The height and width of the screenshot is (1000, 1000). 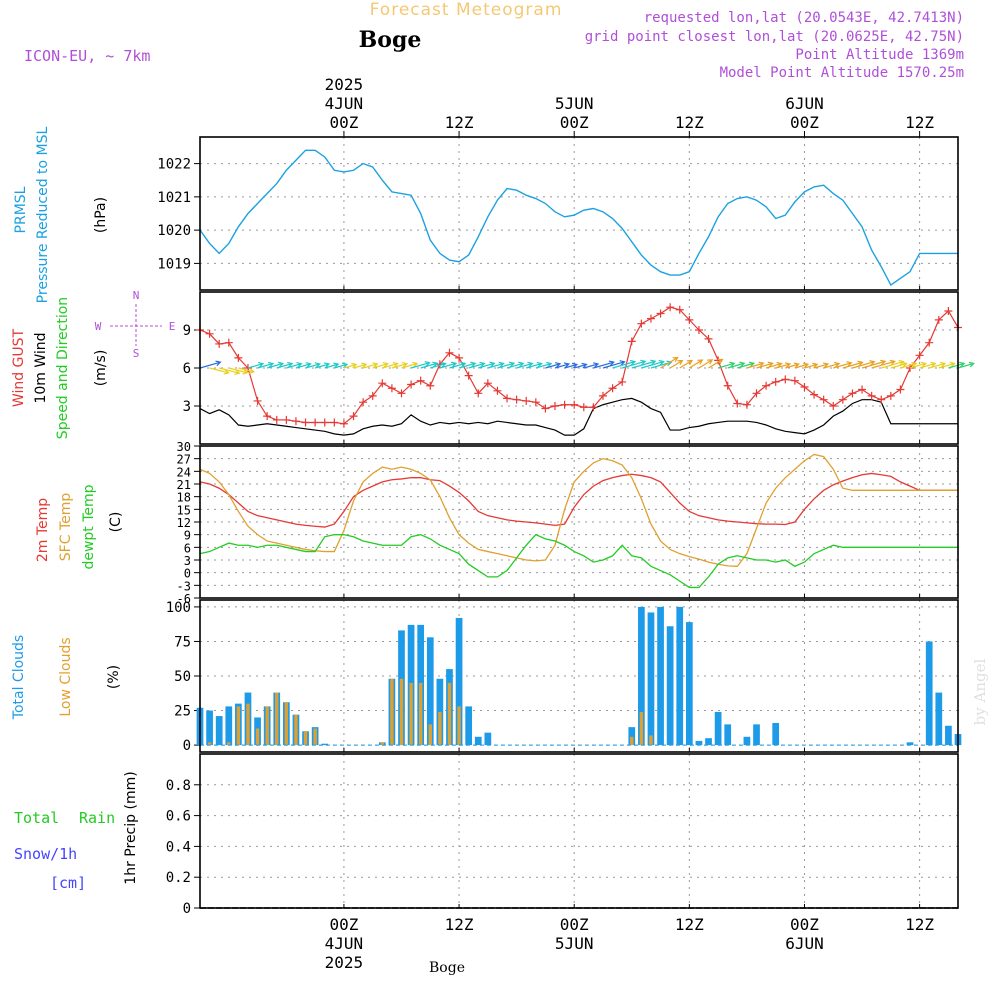 I want to click on sfc-temp-line, so click(x=578, y=510).